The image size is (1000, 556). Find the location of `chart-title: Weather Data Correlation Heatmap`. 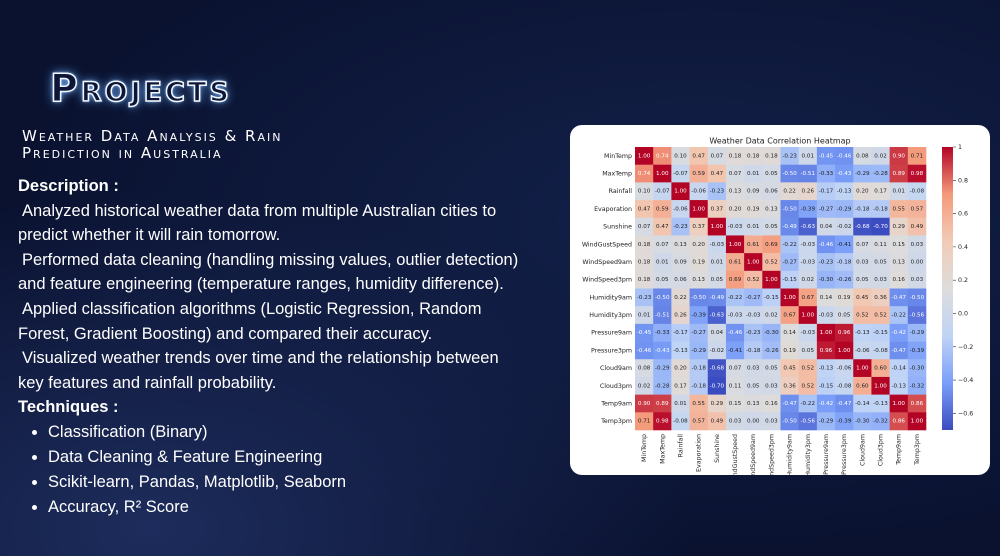

chart-title: Weather Data Correlation Heatmap is located at coordinates (779, 141).